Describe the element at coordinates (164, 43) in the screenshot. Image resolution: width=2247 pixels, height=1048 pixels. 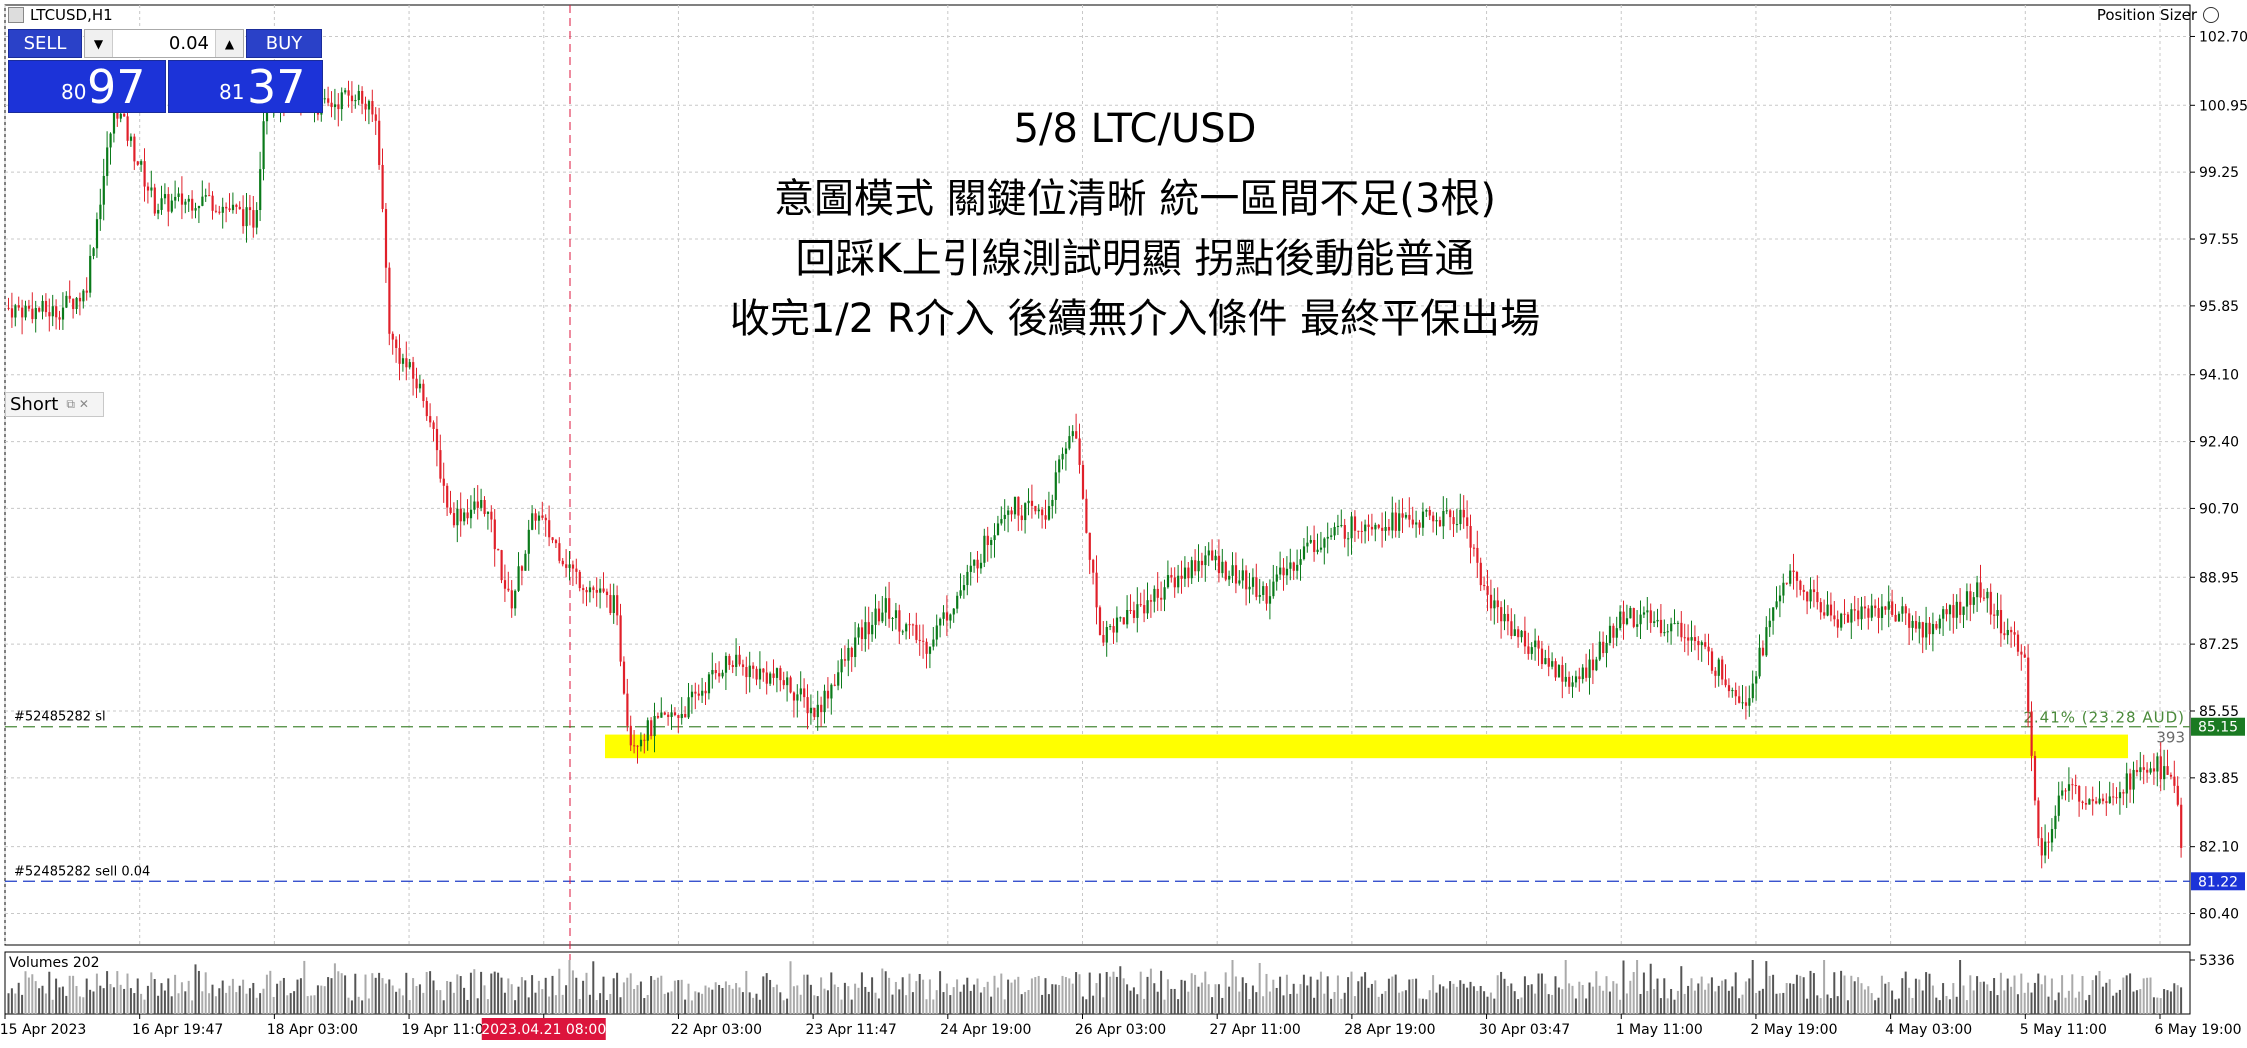
I see `lot-size-field: ▼ 0.04 ▲` at that location.